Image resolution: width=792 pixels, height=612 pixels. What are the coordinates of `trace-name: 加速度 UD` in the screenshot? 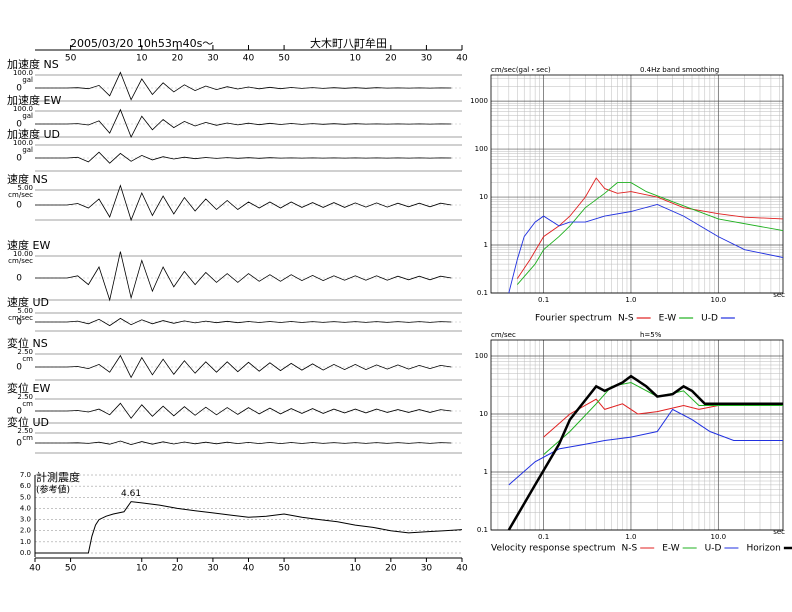 It's located at (33, 134).